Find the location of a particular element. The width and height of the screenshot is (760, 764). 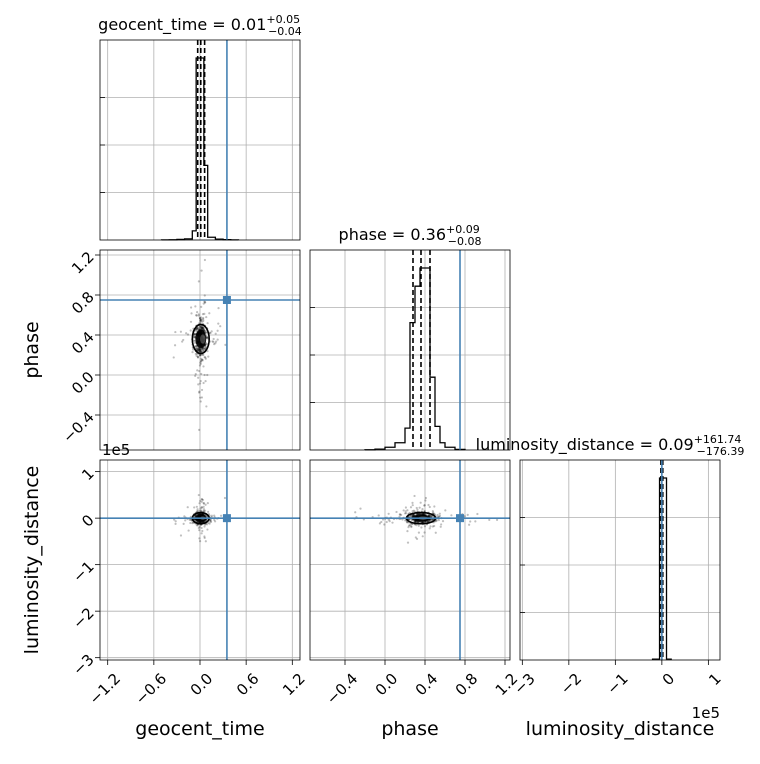

x-tick-label: −3 is located at coordinates (524, 684).